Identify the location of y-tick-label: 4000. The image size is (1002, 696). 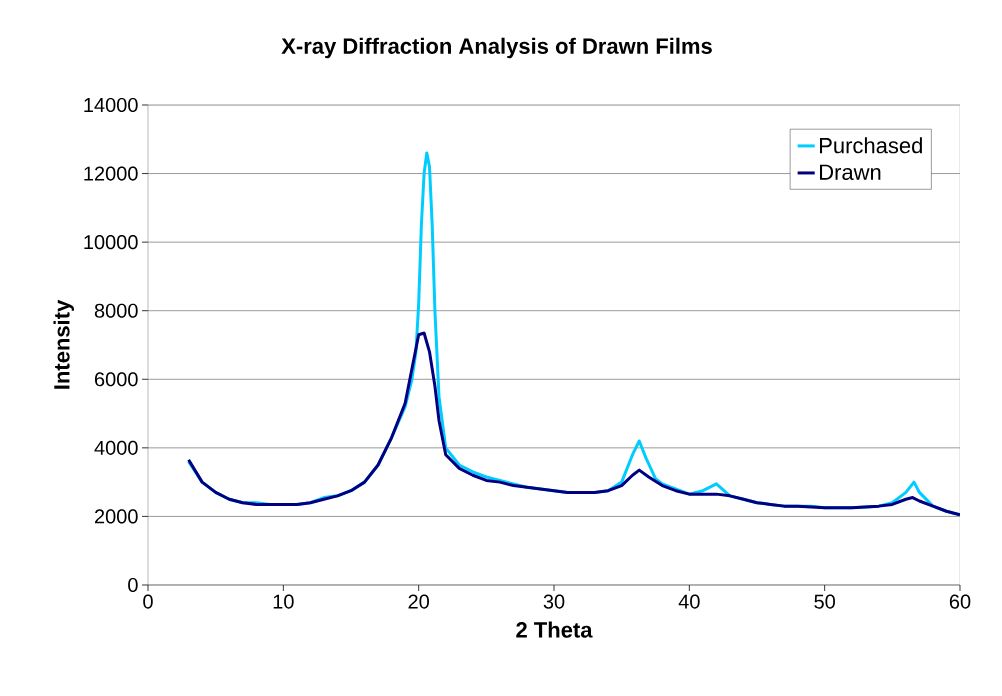
(116, 447).